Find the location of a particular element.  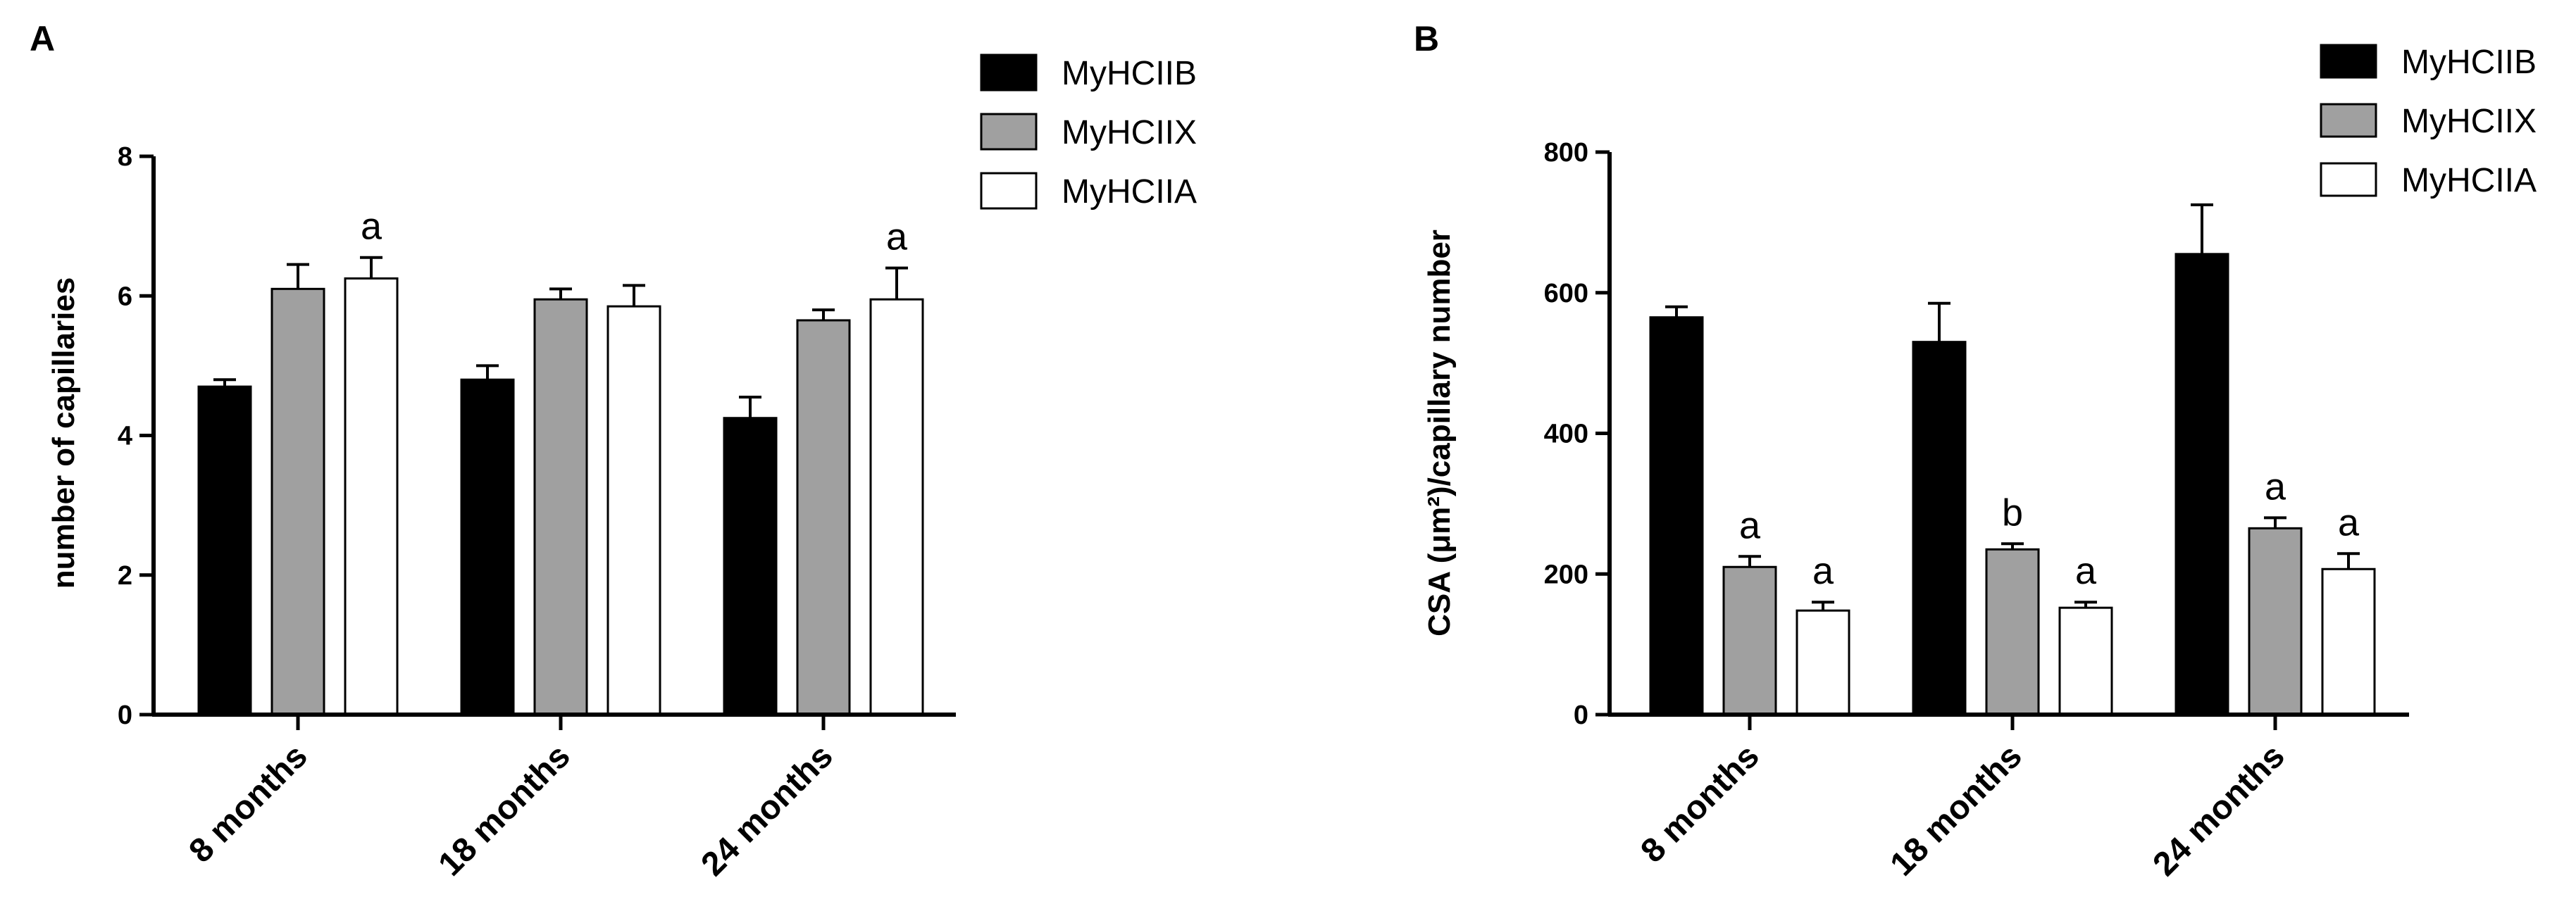

y-tick-label: 200 is located at coordinates (1566, 574).